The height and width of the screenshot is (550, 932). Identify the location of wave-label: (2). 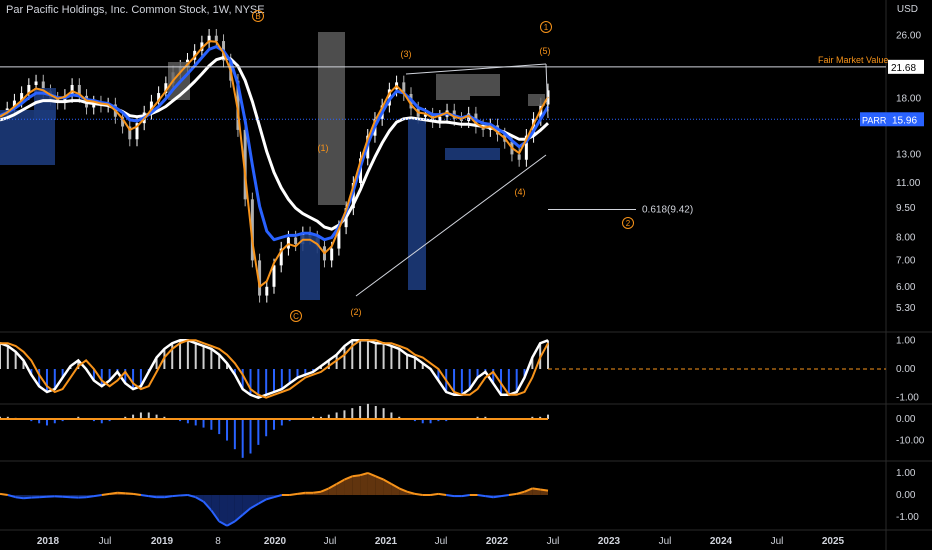
(356, 312).